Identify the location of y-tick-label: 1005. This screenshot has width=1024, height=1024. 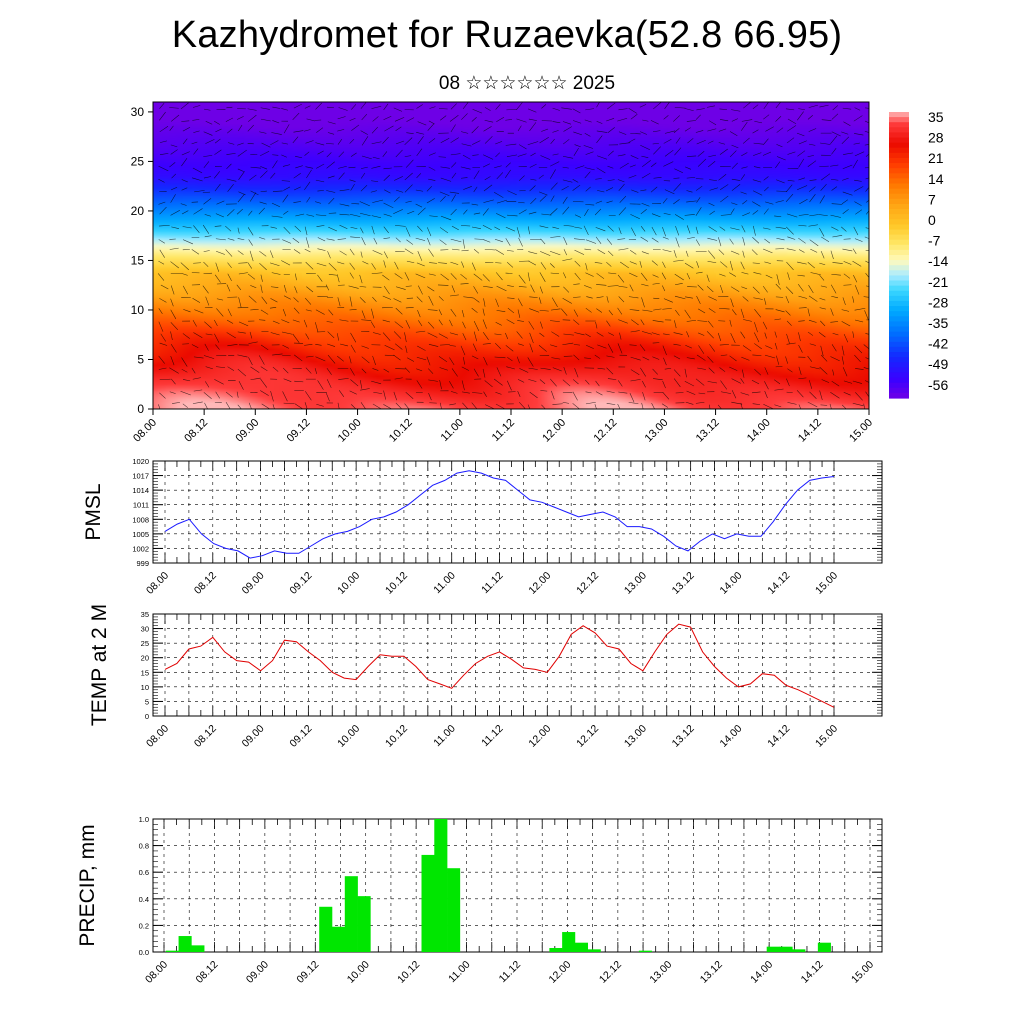
(140, 534).